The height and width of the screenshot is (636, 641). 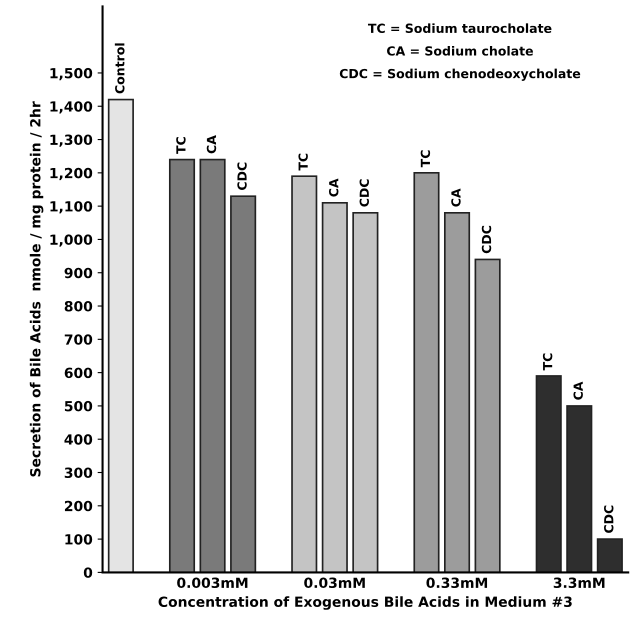 What do you see at coordinates (78, 306) in the screenshot?
I see `y-tick-label: 800` at bounding box center [78, 306].